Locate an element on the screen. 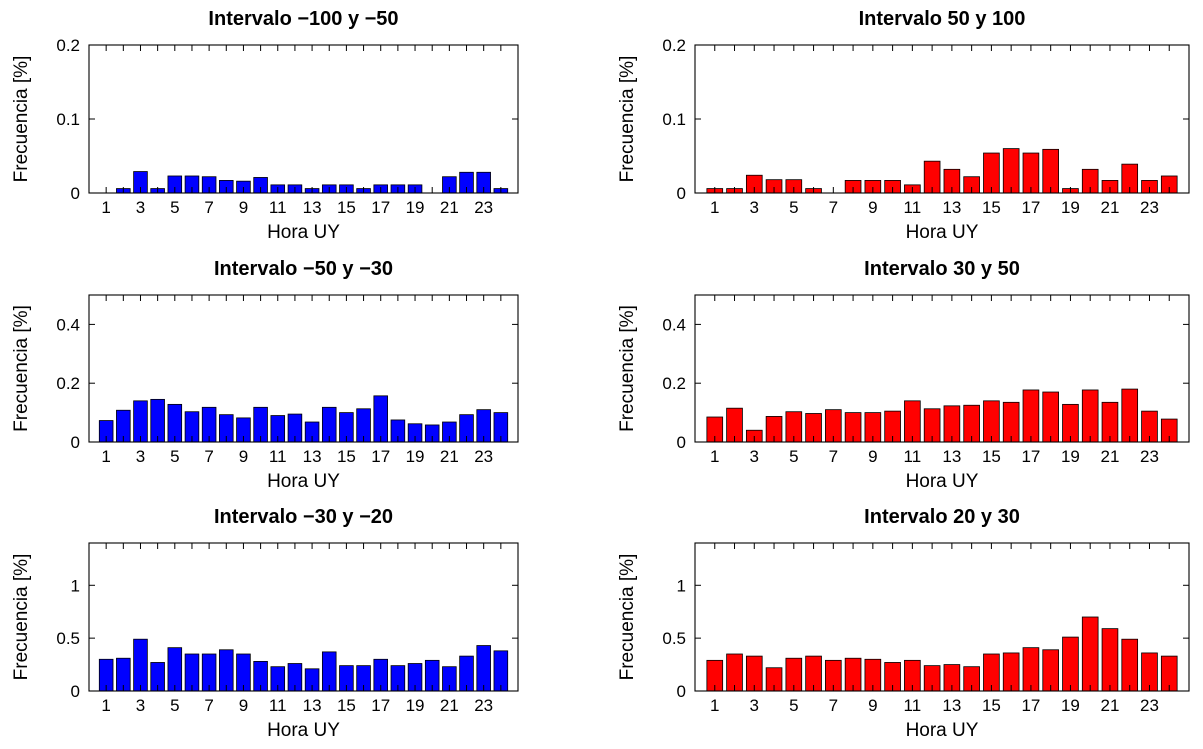 The image size is (1203, 749). chart-title: Intervalo −50 y −30 is located at coordinates (303, 269).